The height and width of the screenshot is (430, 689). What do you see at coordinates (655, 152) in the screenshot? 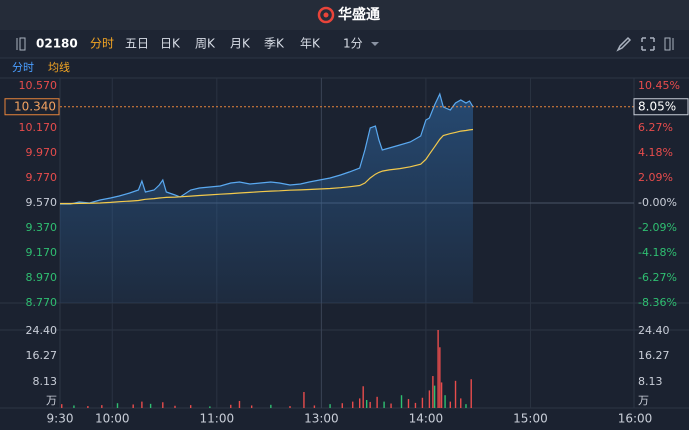
I see `y2-tick-label: 4.18%` at bounding box center [655, 152].